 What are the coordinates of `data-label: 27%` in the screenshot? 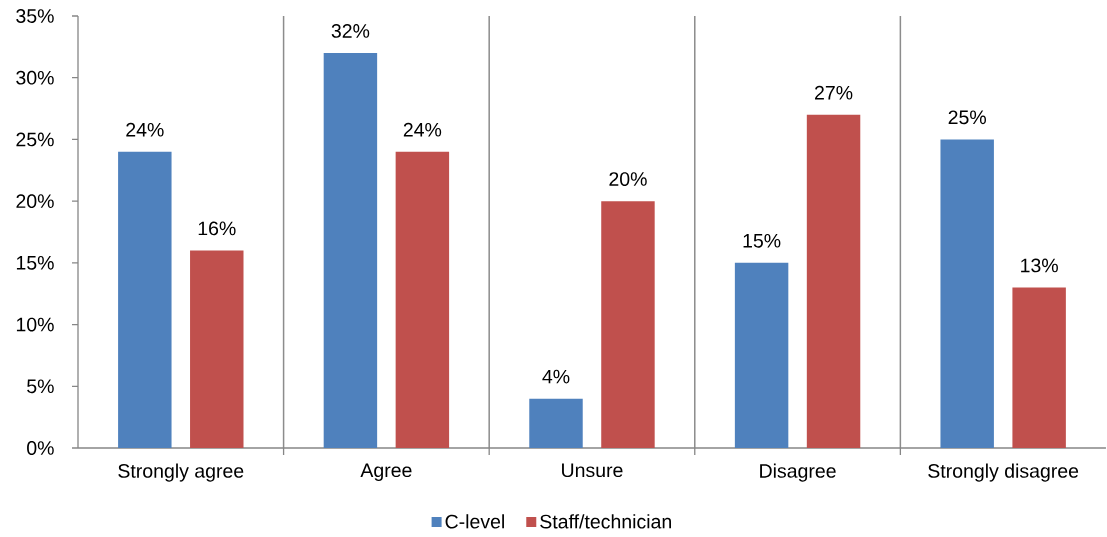 It's located at (834, 92).